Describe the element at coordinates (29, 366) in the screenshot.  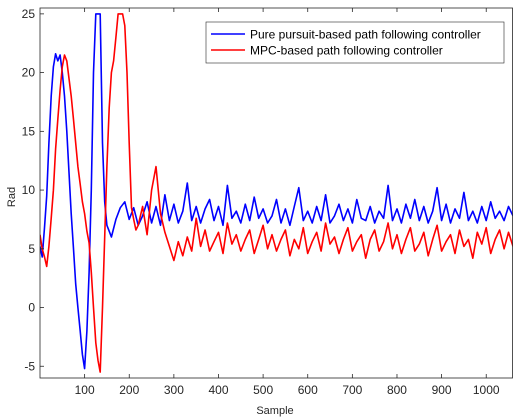
I see `y-tick-label: -5` at that location.